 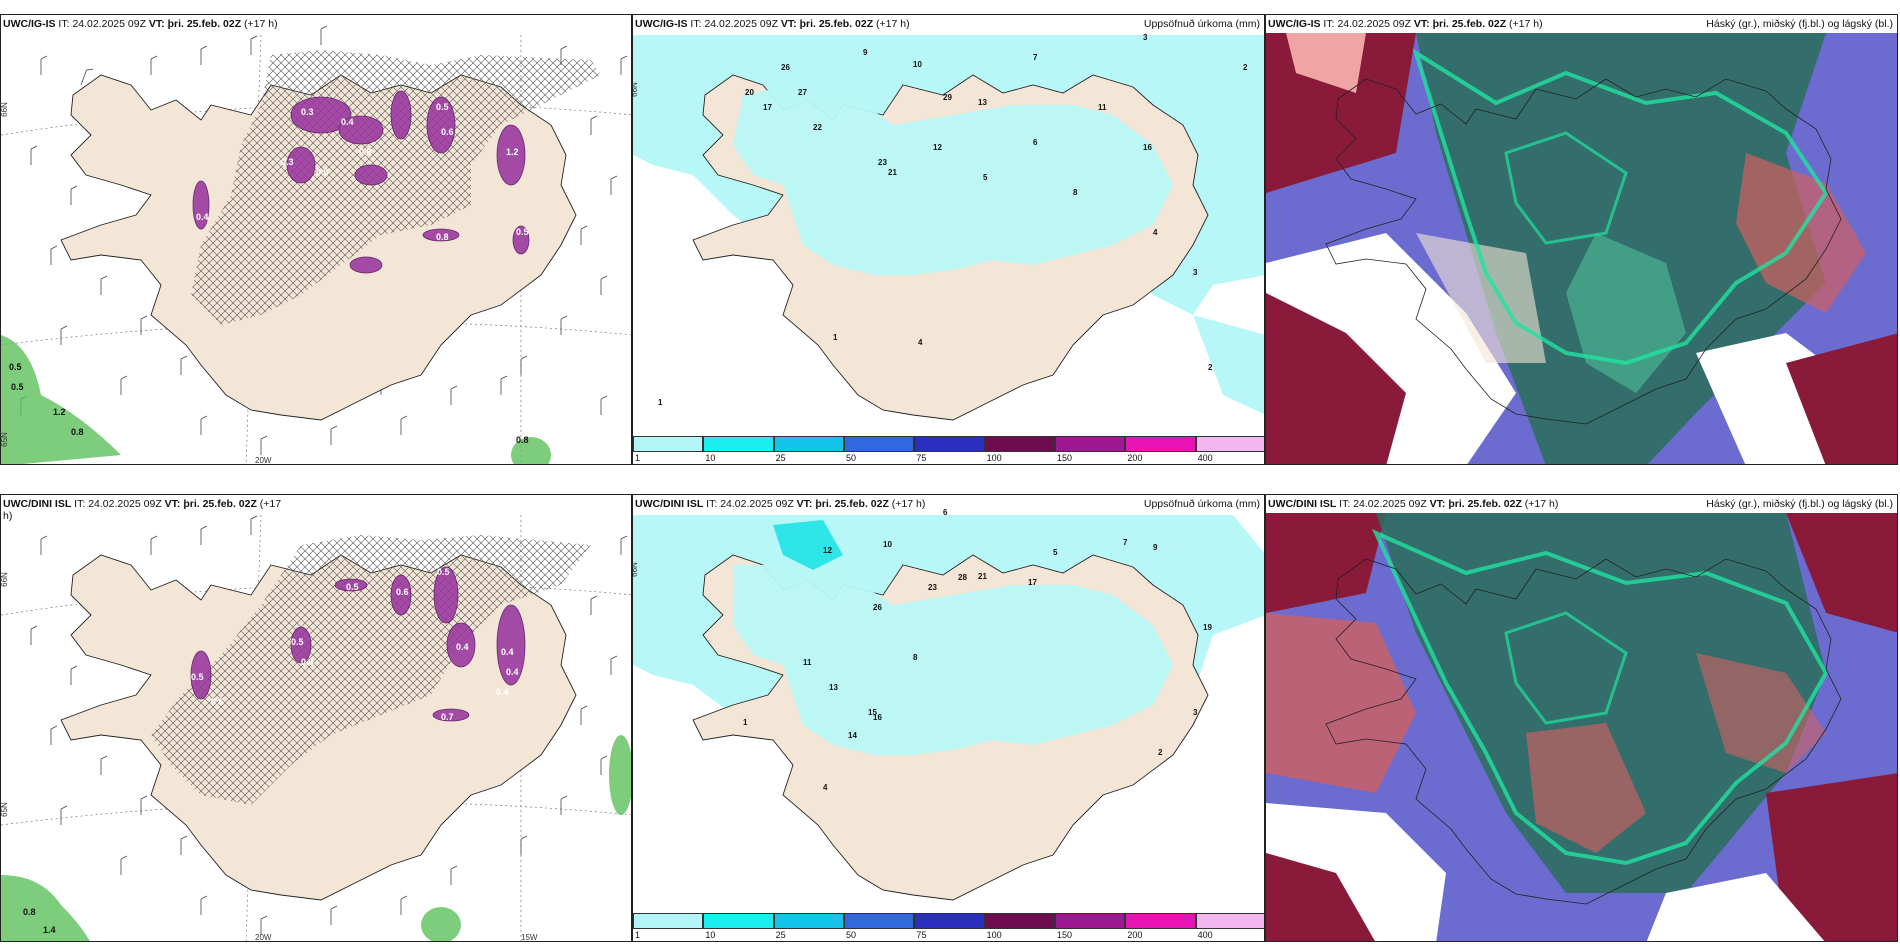 What do you see at coordinates (710, 458) in the screenshot?
I see `colorbar-label: 10` at bounding box center [710, 458].